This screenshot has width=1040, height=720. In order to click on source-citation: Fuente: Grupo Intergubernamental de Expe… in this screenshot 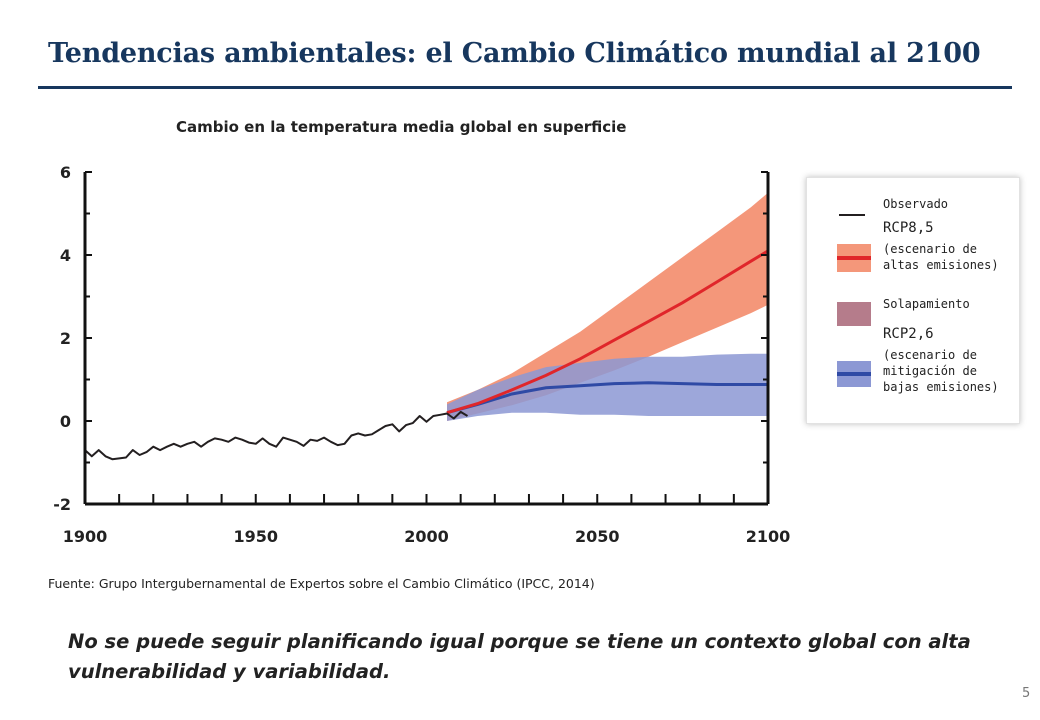, I will do `click(321, 583)`.